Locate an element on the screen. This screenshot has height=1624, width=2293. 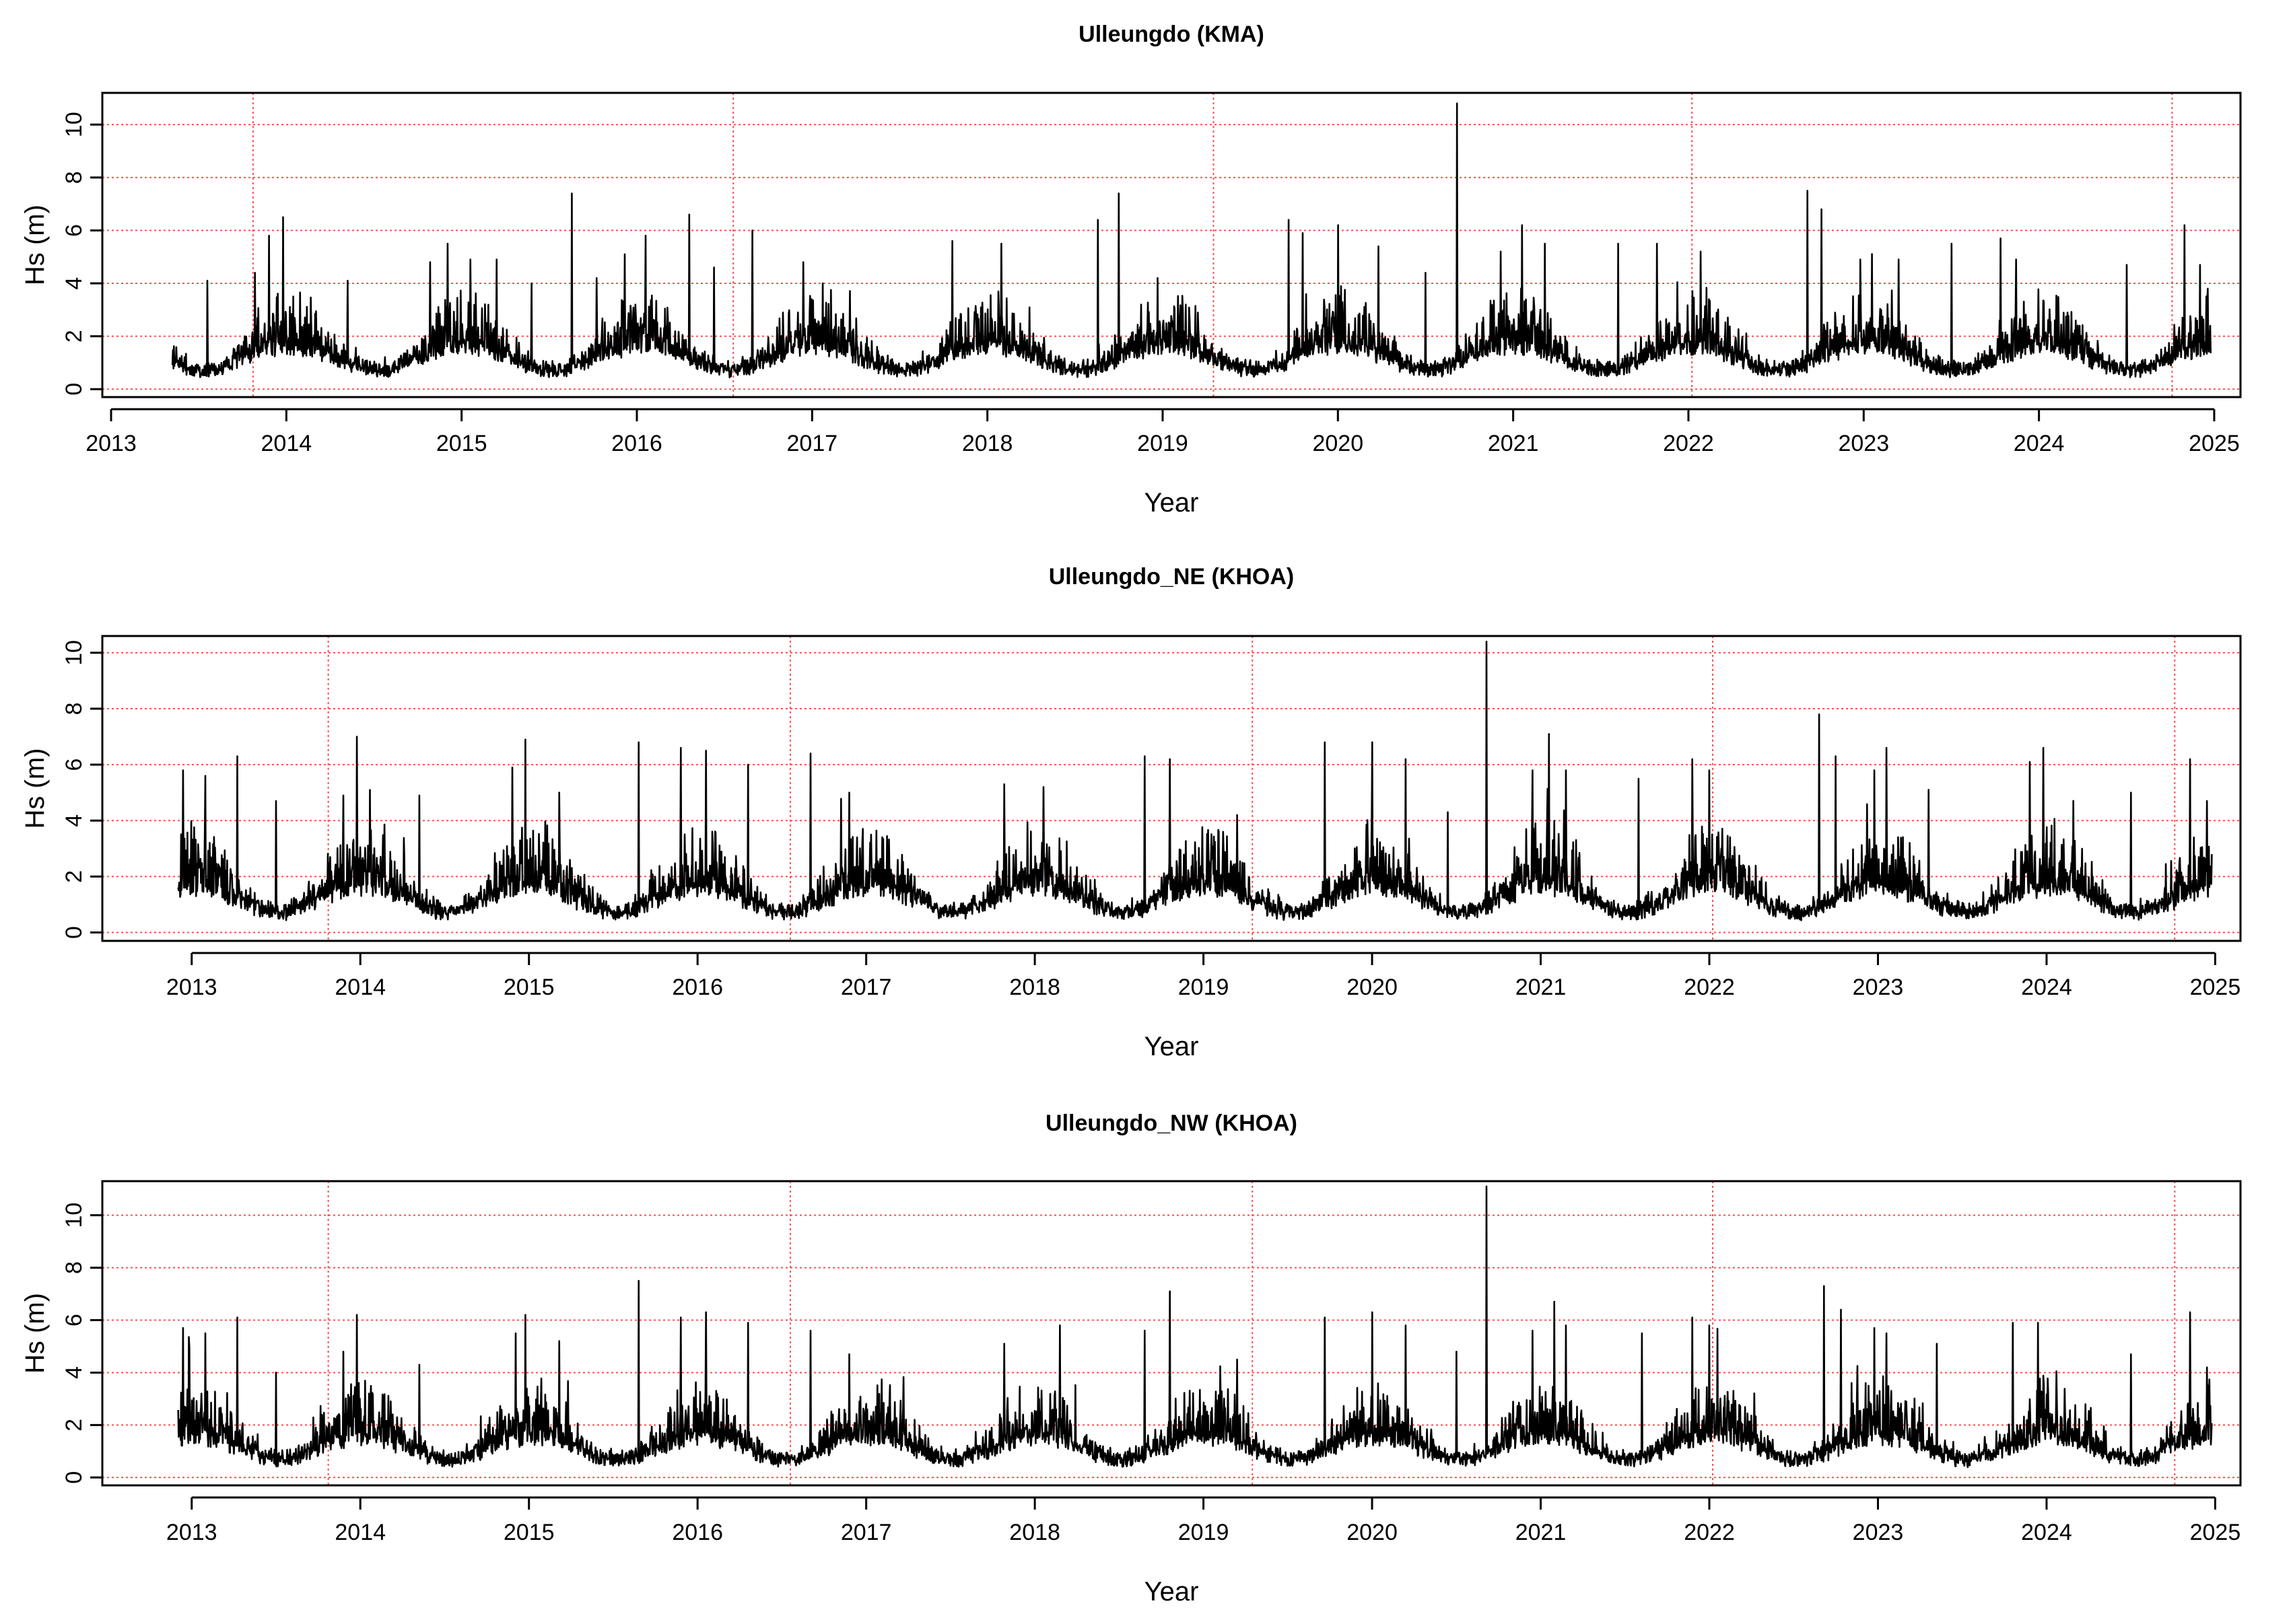
panel-title: Ulleungdo_NE (KHOA) is located at coordinates (1172, 577).